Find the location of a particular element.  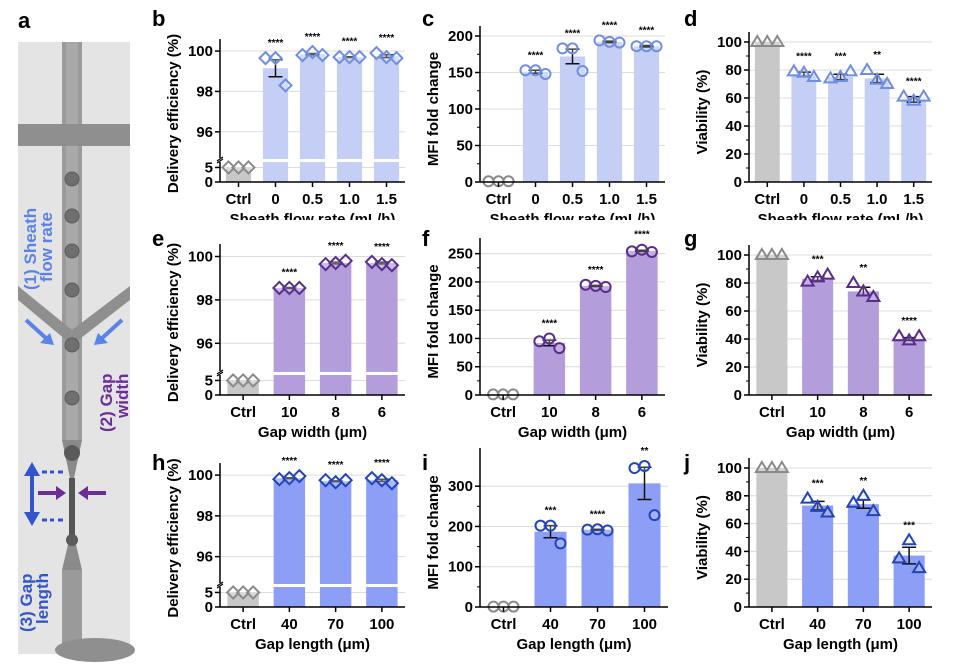

gap-length-arrow is located at coordinates (45, 494).